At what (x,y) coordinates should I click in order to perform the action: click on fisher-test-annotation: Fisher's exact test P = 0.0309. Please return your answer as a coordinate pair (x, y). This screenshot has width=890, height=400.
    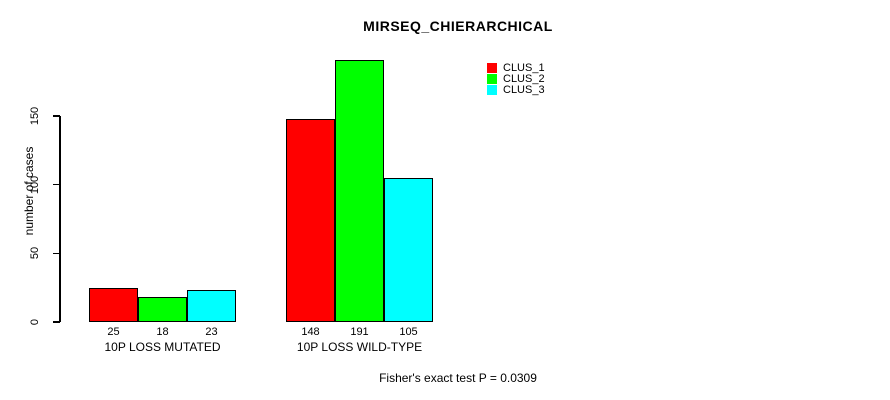
    Looking at the image, I should click on (458, 378).